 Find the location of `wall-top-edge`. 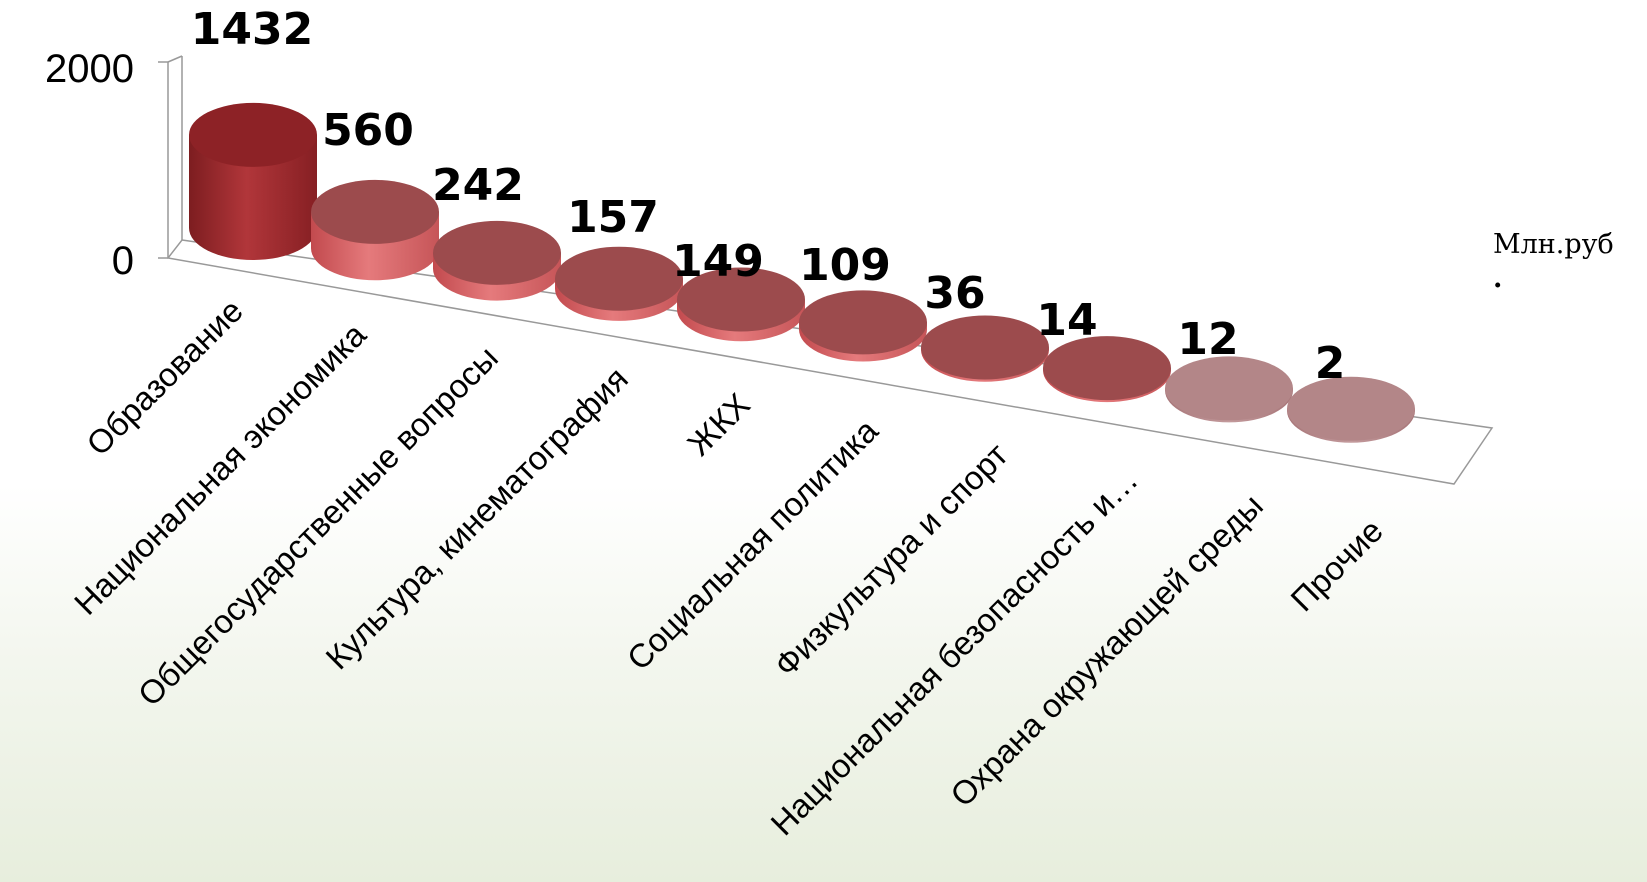

wall-top-edge is located at coordinates (175, 59).